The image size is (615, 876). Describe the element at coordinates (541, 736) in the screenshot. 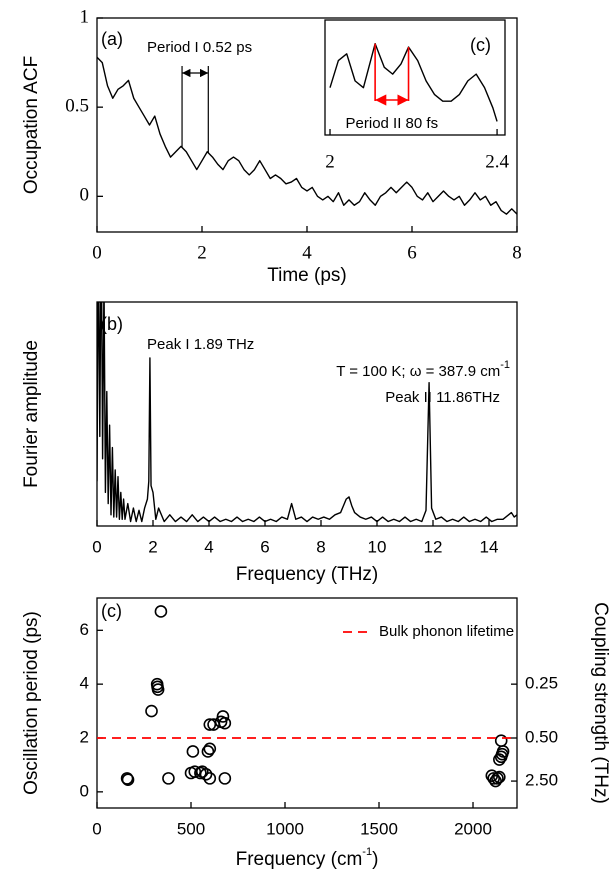

I see `y2-tick-label: 0.50` at that location.